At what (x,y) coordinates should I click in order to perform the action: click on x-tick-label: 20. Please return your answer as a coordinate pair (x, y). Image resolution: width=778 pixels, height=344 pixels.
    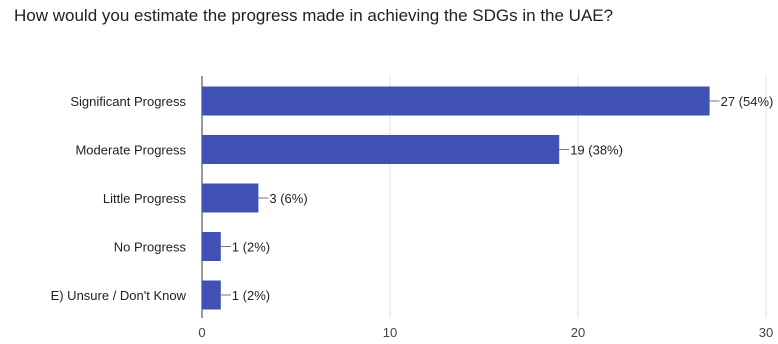
    Looking at the image, I should click on (578, 332).